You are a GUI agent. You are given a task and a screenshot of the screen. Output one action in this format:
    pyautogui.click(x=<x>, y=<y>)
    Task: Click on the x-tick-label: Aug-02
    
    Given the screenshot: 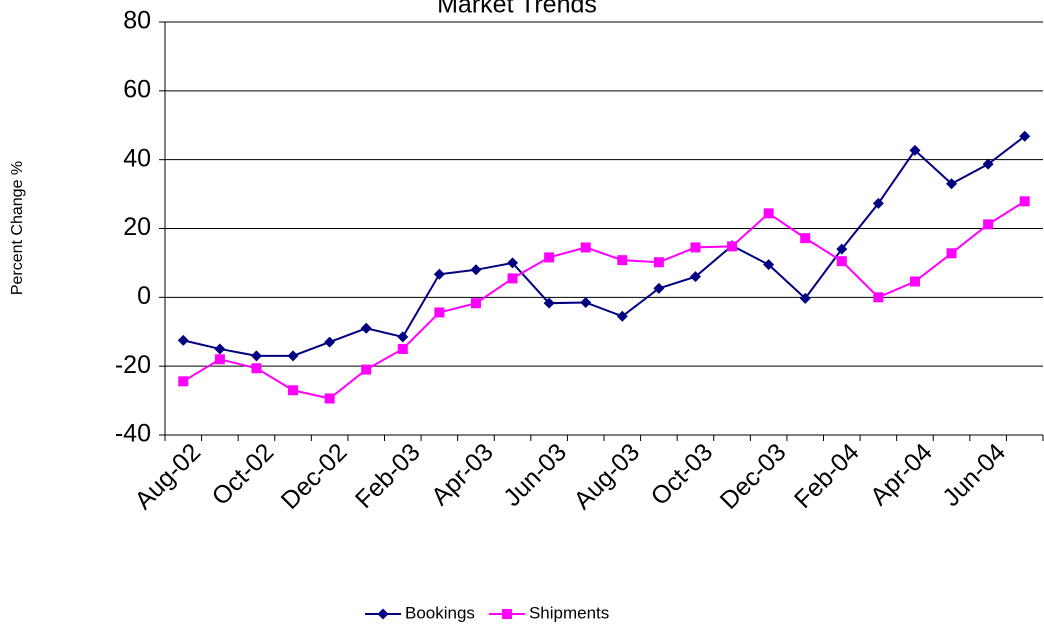 What is the action you would take?
    pyautogui.click(x=167, y=476)
    